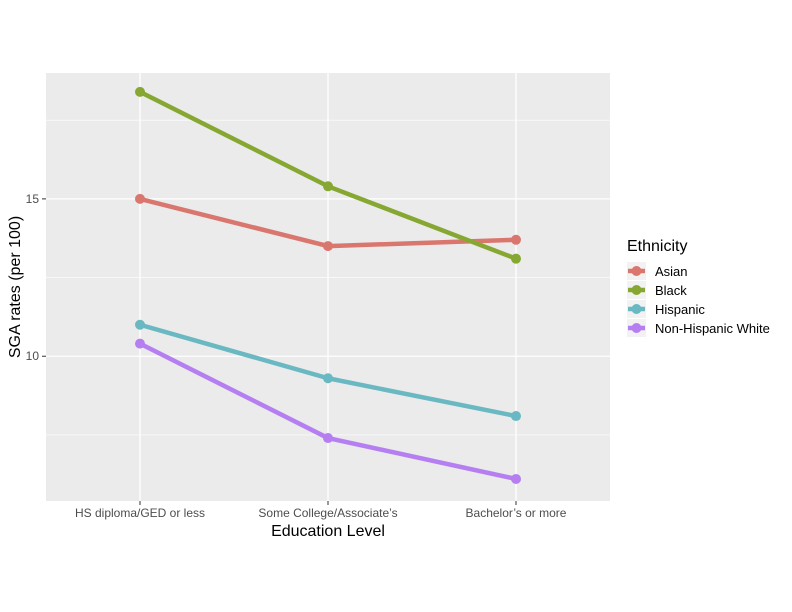  What do you see at coordinates (712, 328) in the screenshot?
I see `legend-label-non-hispanic-white: Non-Hispanic White` at bounding box center [712, 328].